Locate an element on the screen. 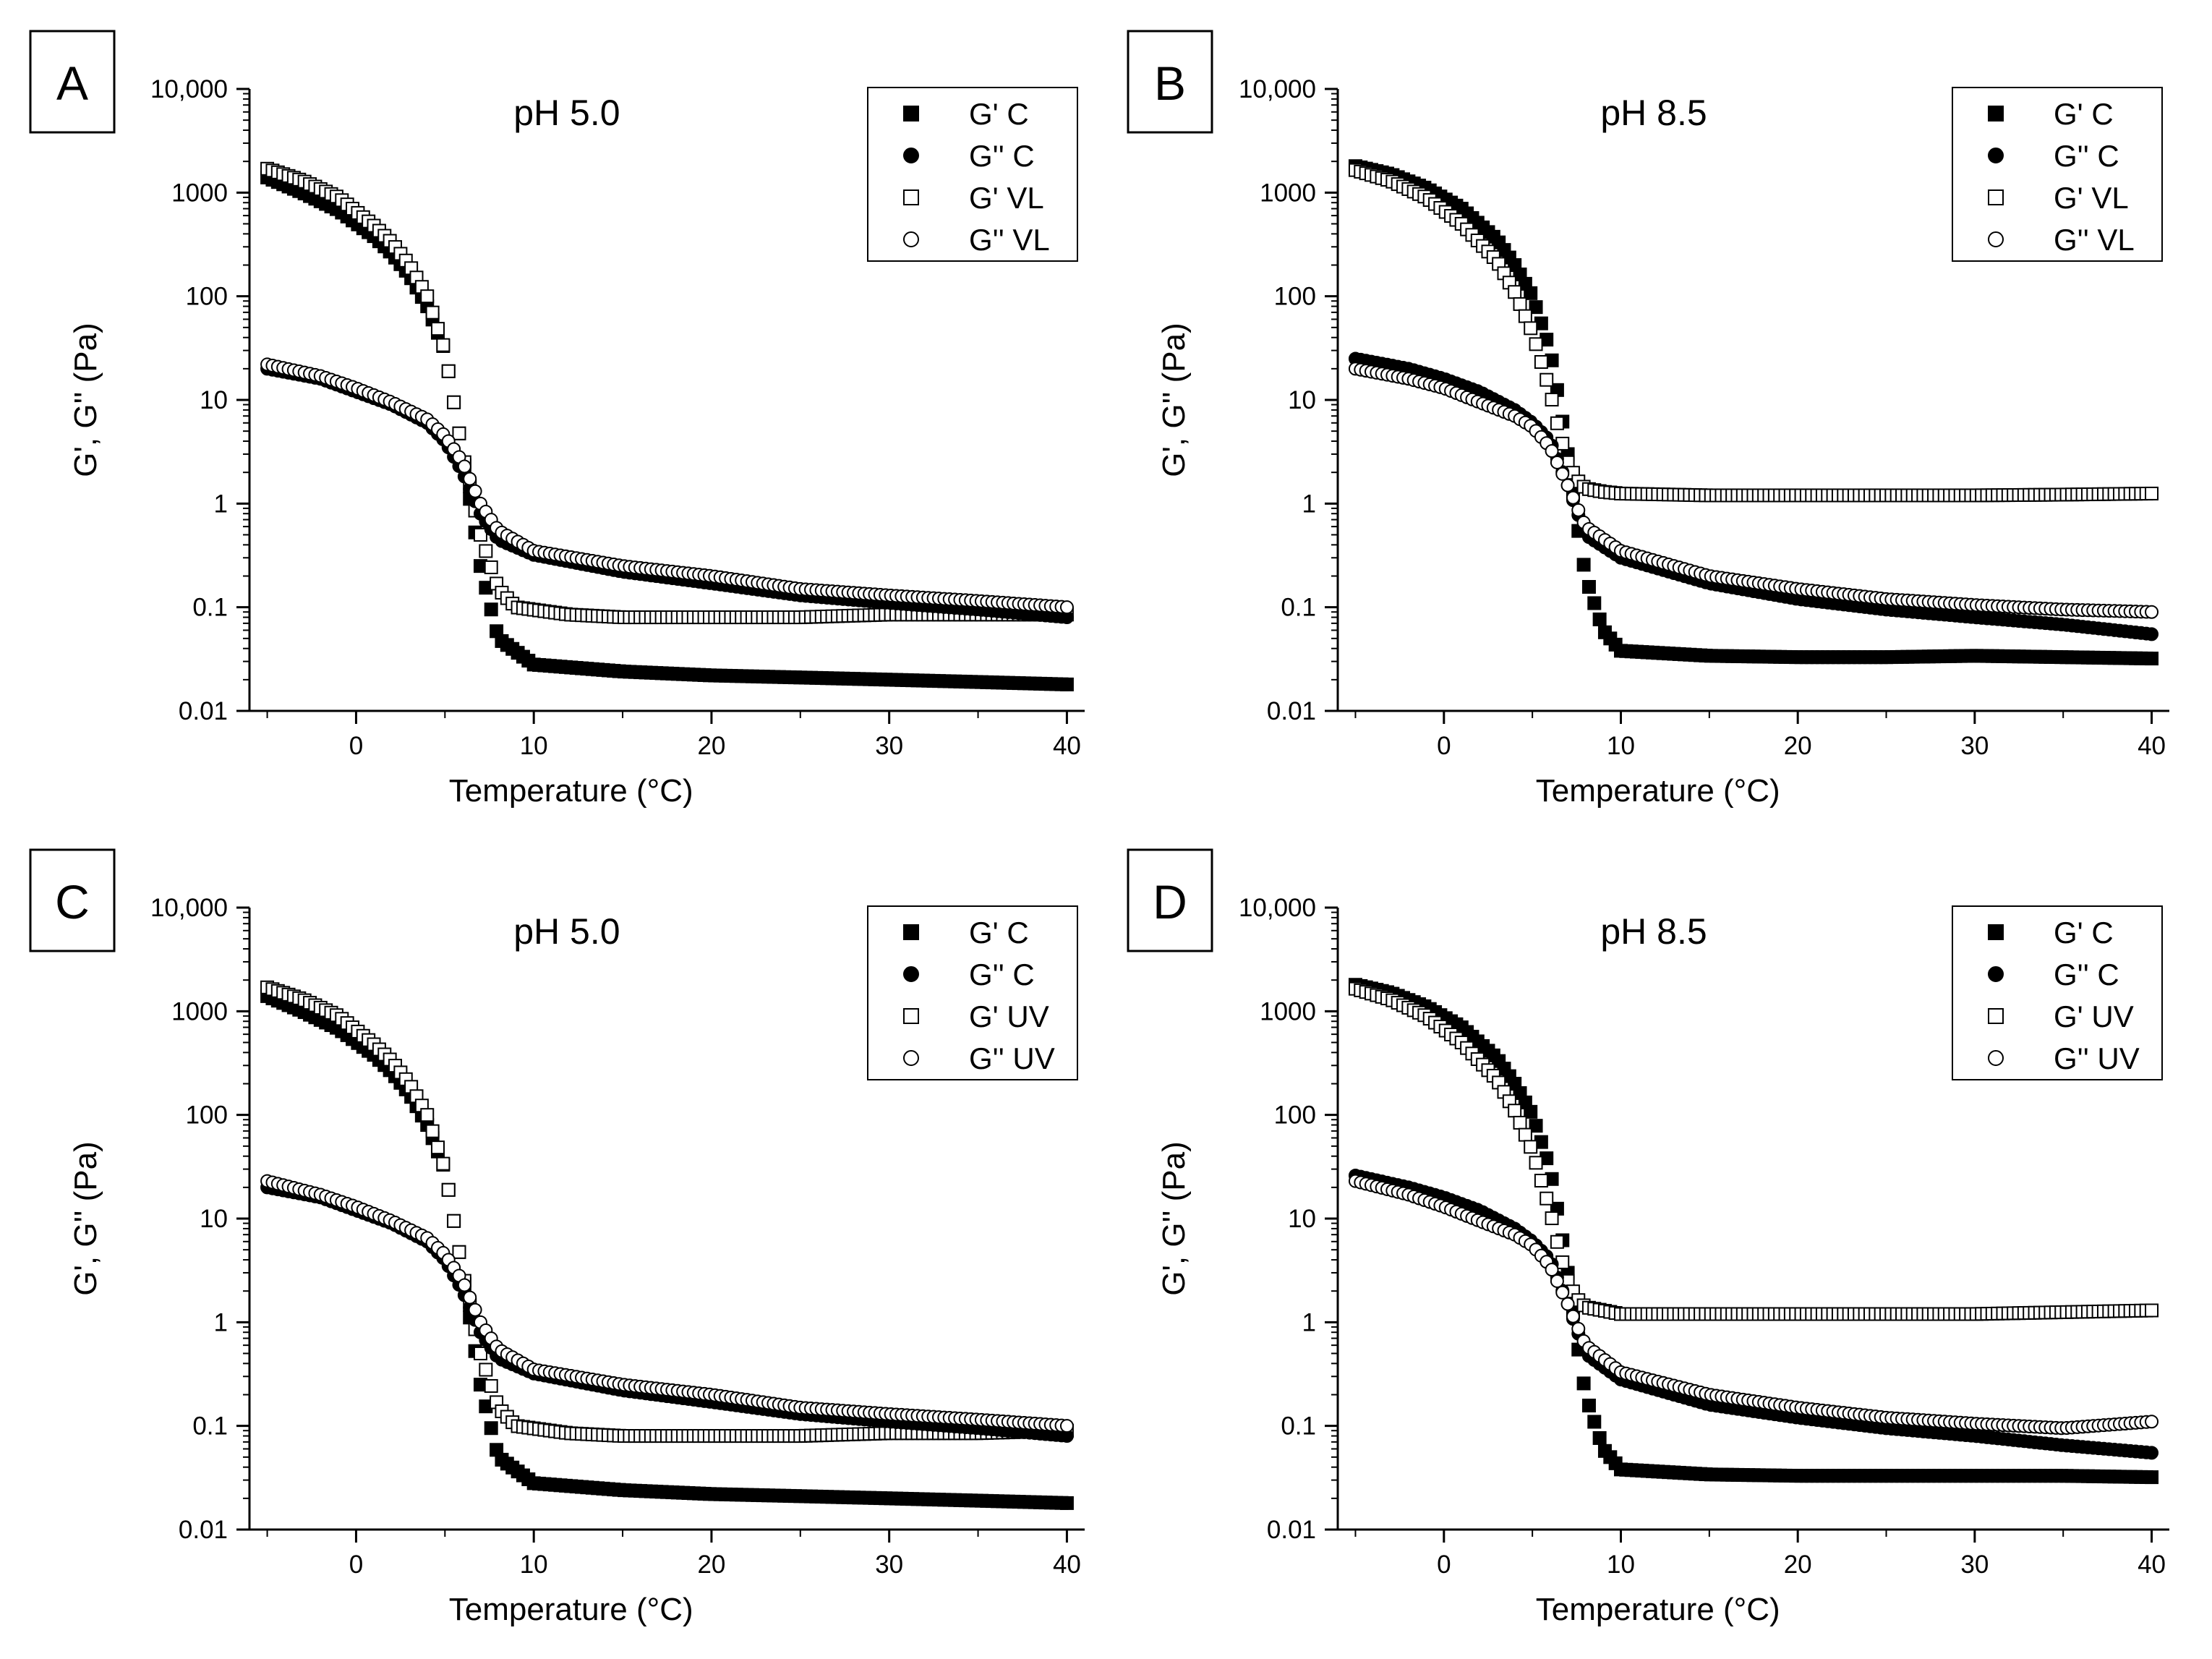 The height and width of the screenshot is (1659, 2212). legend-entry: G'' UV is located at coordinates (1012, 1058).